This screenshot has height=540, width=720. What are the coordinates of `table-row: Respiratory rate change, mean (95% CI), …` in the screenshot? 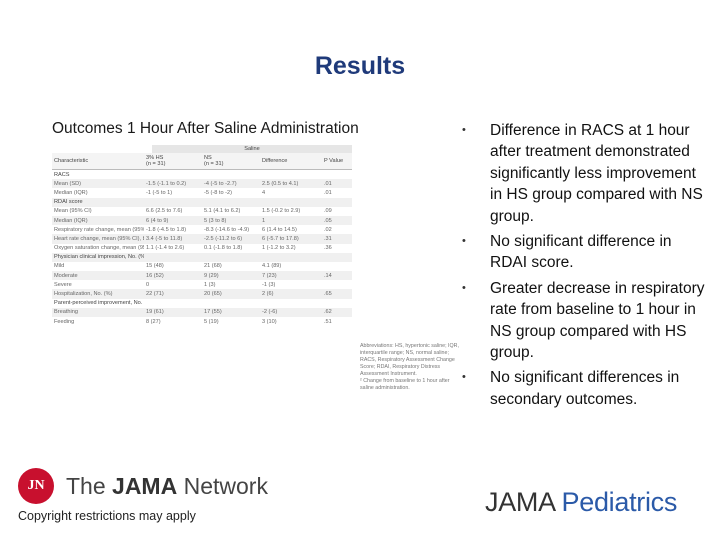 It's located at (202, 229).